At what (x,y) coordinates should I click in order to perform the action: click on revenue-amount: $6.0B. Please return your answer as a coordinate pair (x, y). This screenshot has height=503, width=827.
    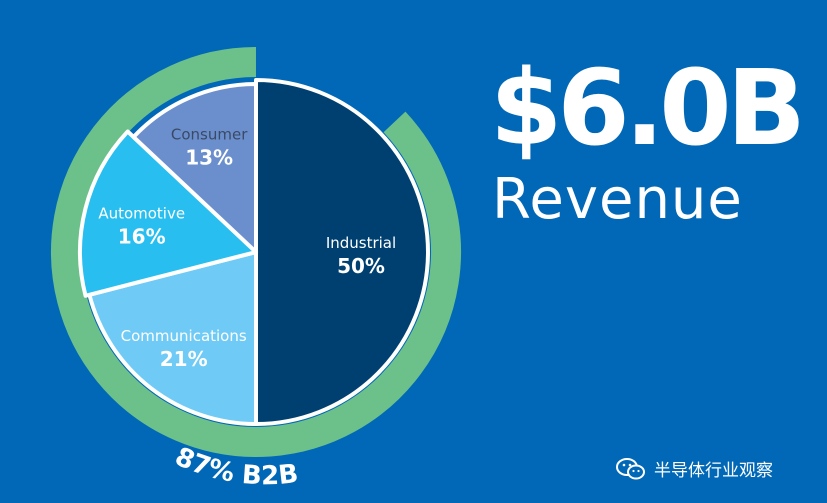
    Looking at the image, I should click on (648, 108).